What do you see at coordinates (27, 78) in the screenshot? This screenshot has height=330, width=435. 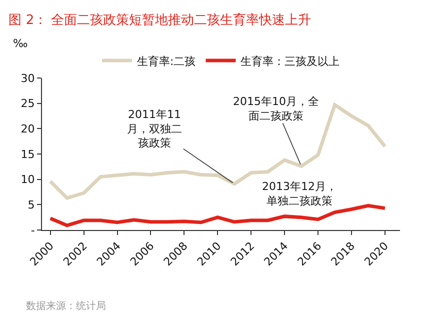 I see `y-tick-label: 30` at bounding box center [27, 78].